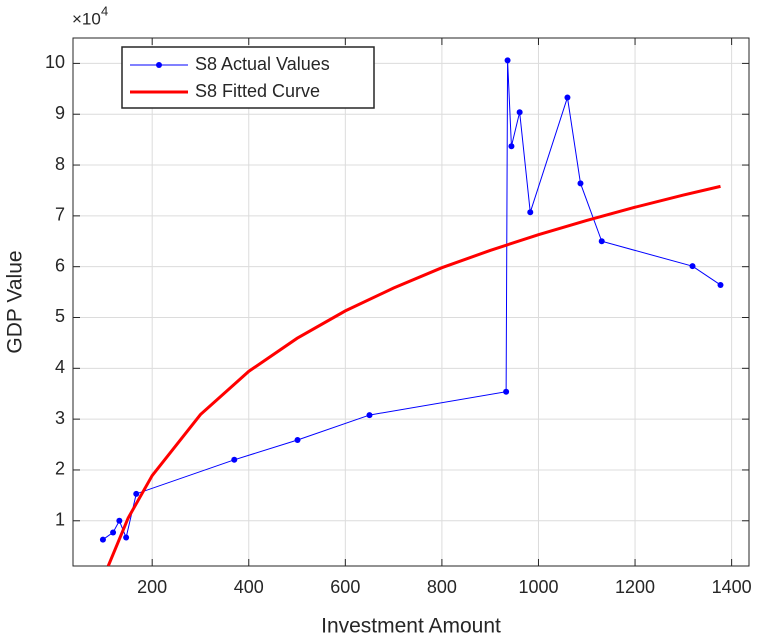 This screenshot has height=640, width=766. Describe the element at coordinates (60, 215) in the screenshot. I see `y-tick-label: 7` at that location.